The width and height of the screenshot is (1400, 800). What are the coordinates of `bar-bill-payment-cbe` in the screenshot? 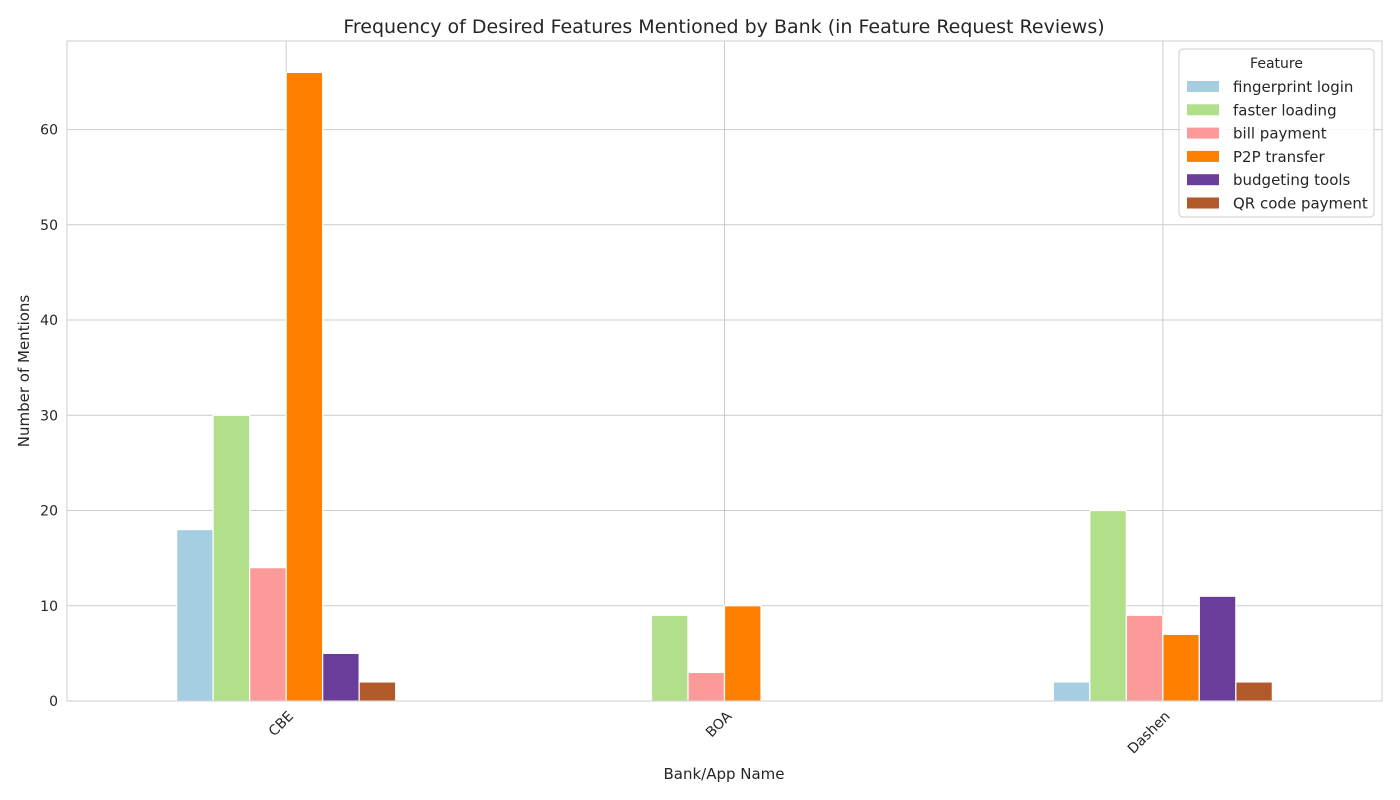 It's located at (268, 634).